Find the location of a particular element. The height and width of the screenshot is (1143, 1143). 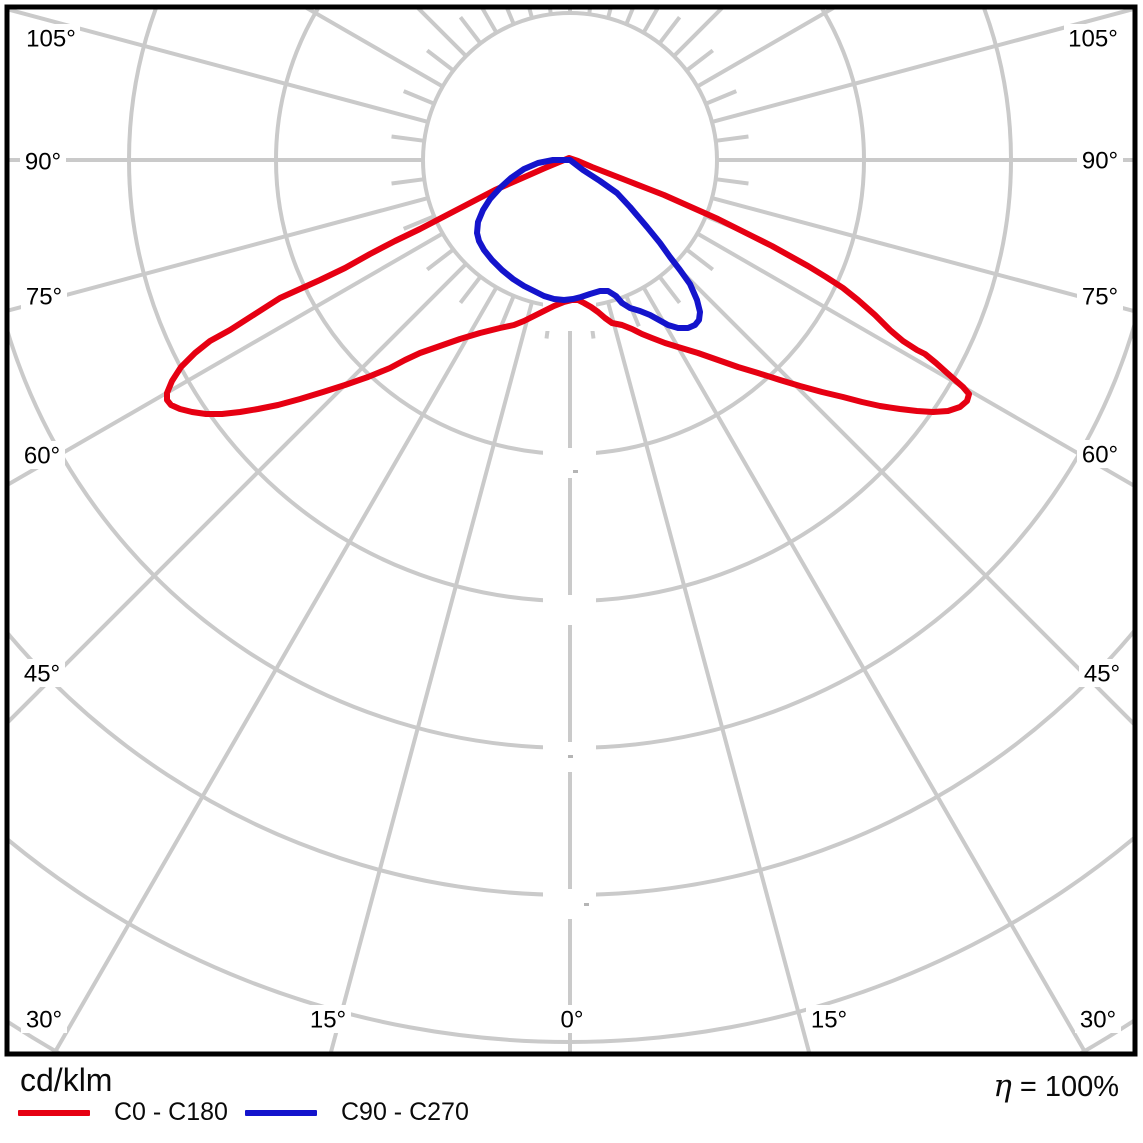

legend-item-c0-c180: C0 - C180 is located at coordinates (123, 1112).